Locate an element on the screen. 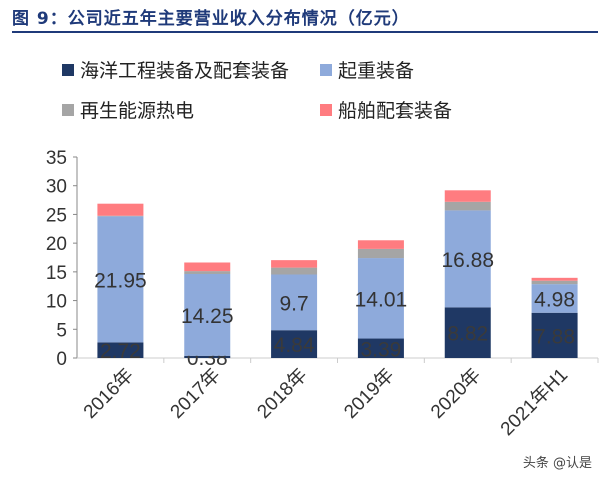 The image size is (606, 479). data-label: 4.98 is located at coordinates (554, 299).